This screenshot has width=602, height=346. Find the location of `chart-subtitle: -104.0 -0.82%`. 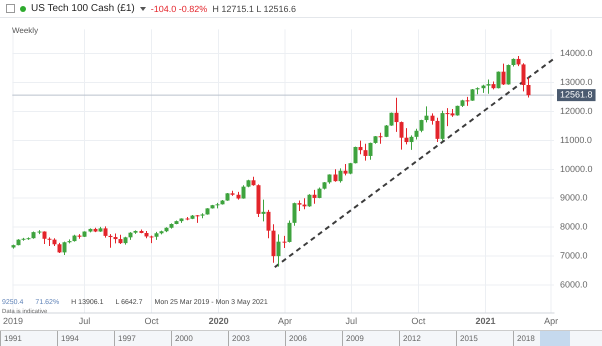

chart-subtitle: -104.0 -0.82% is located at coordinates (179, 9).